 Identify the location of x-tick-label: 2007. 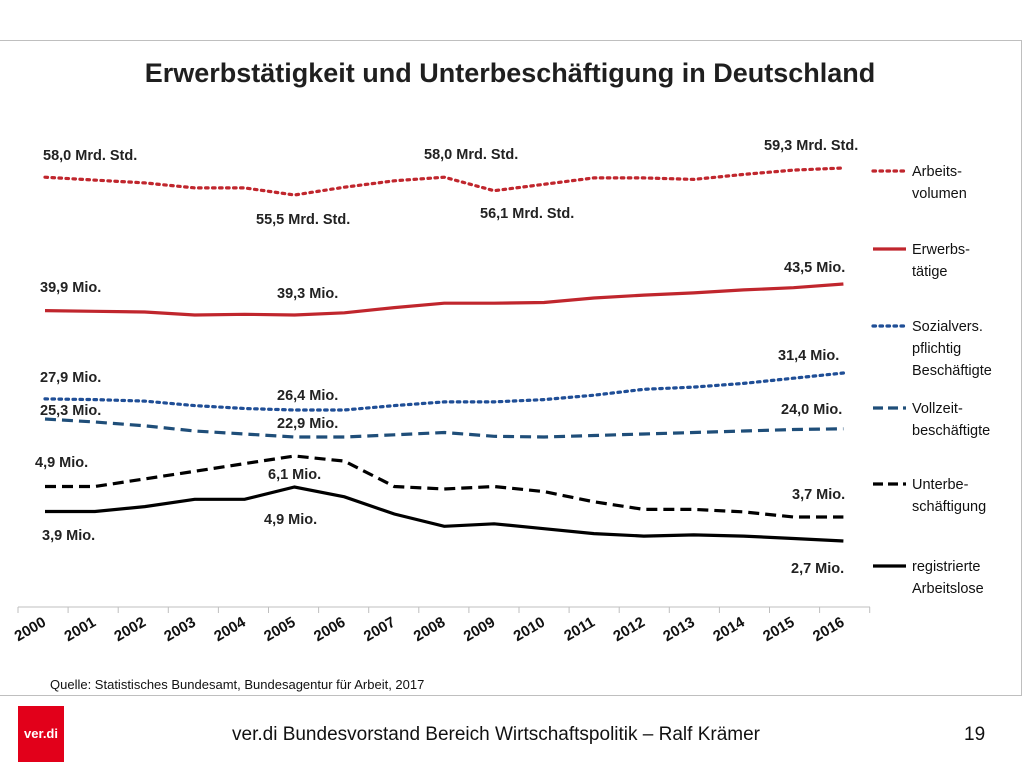
(379, 629).